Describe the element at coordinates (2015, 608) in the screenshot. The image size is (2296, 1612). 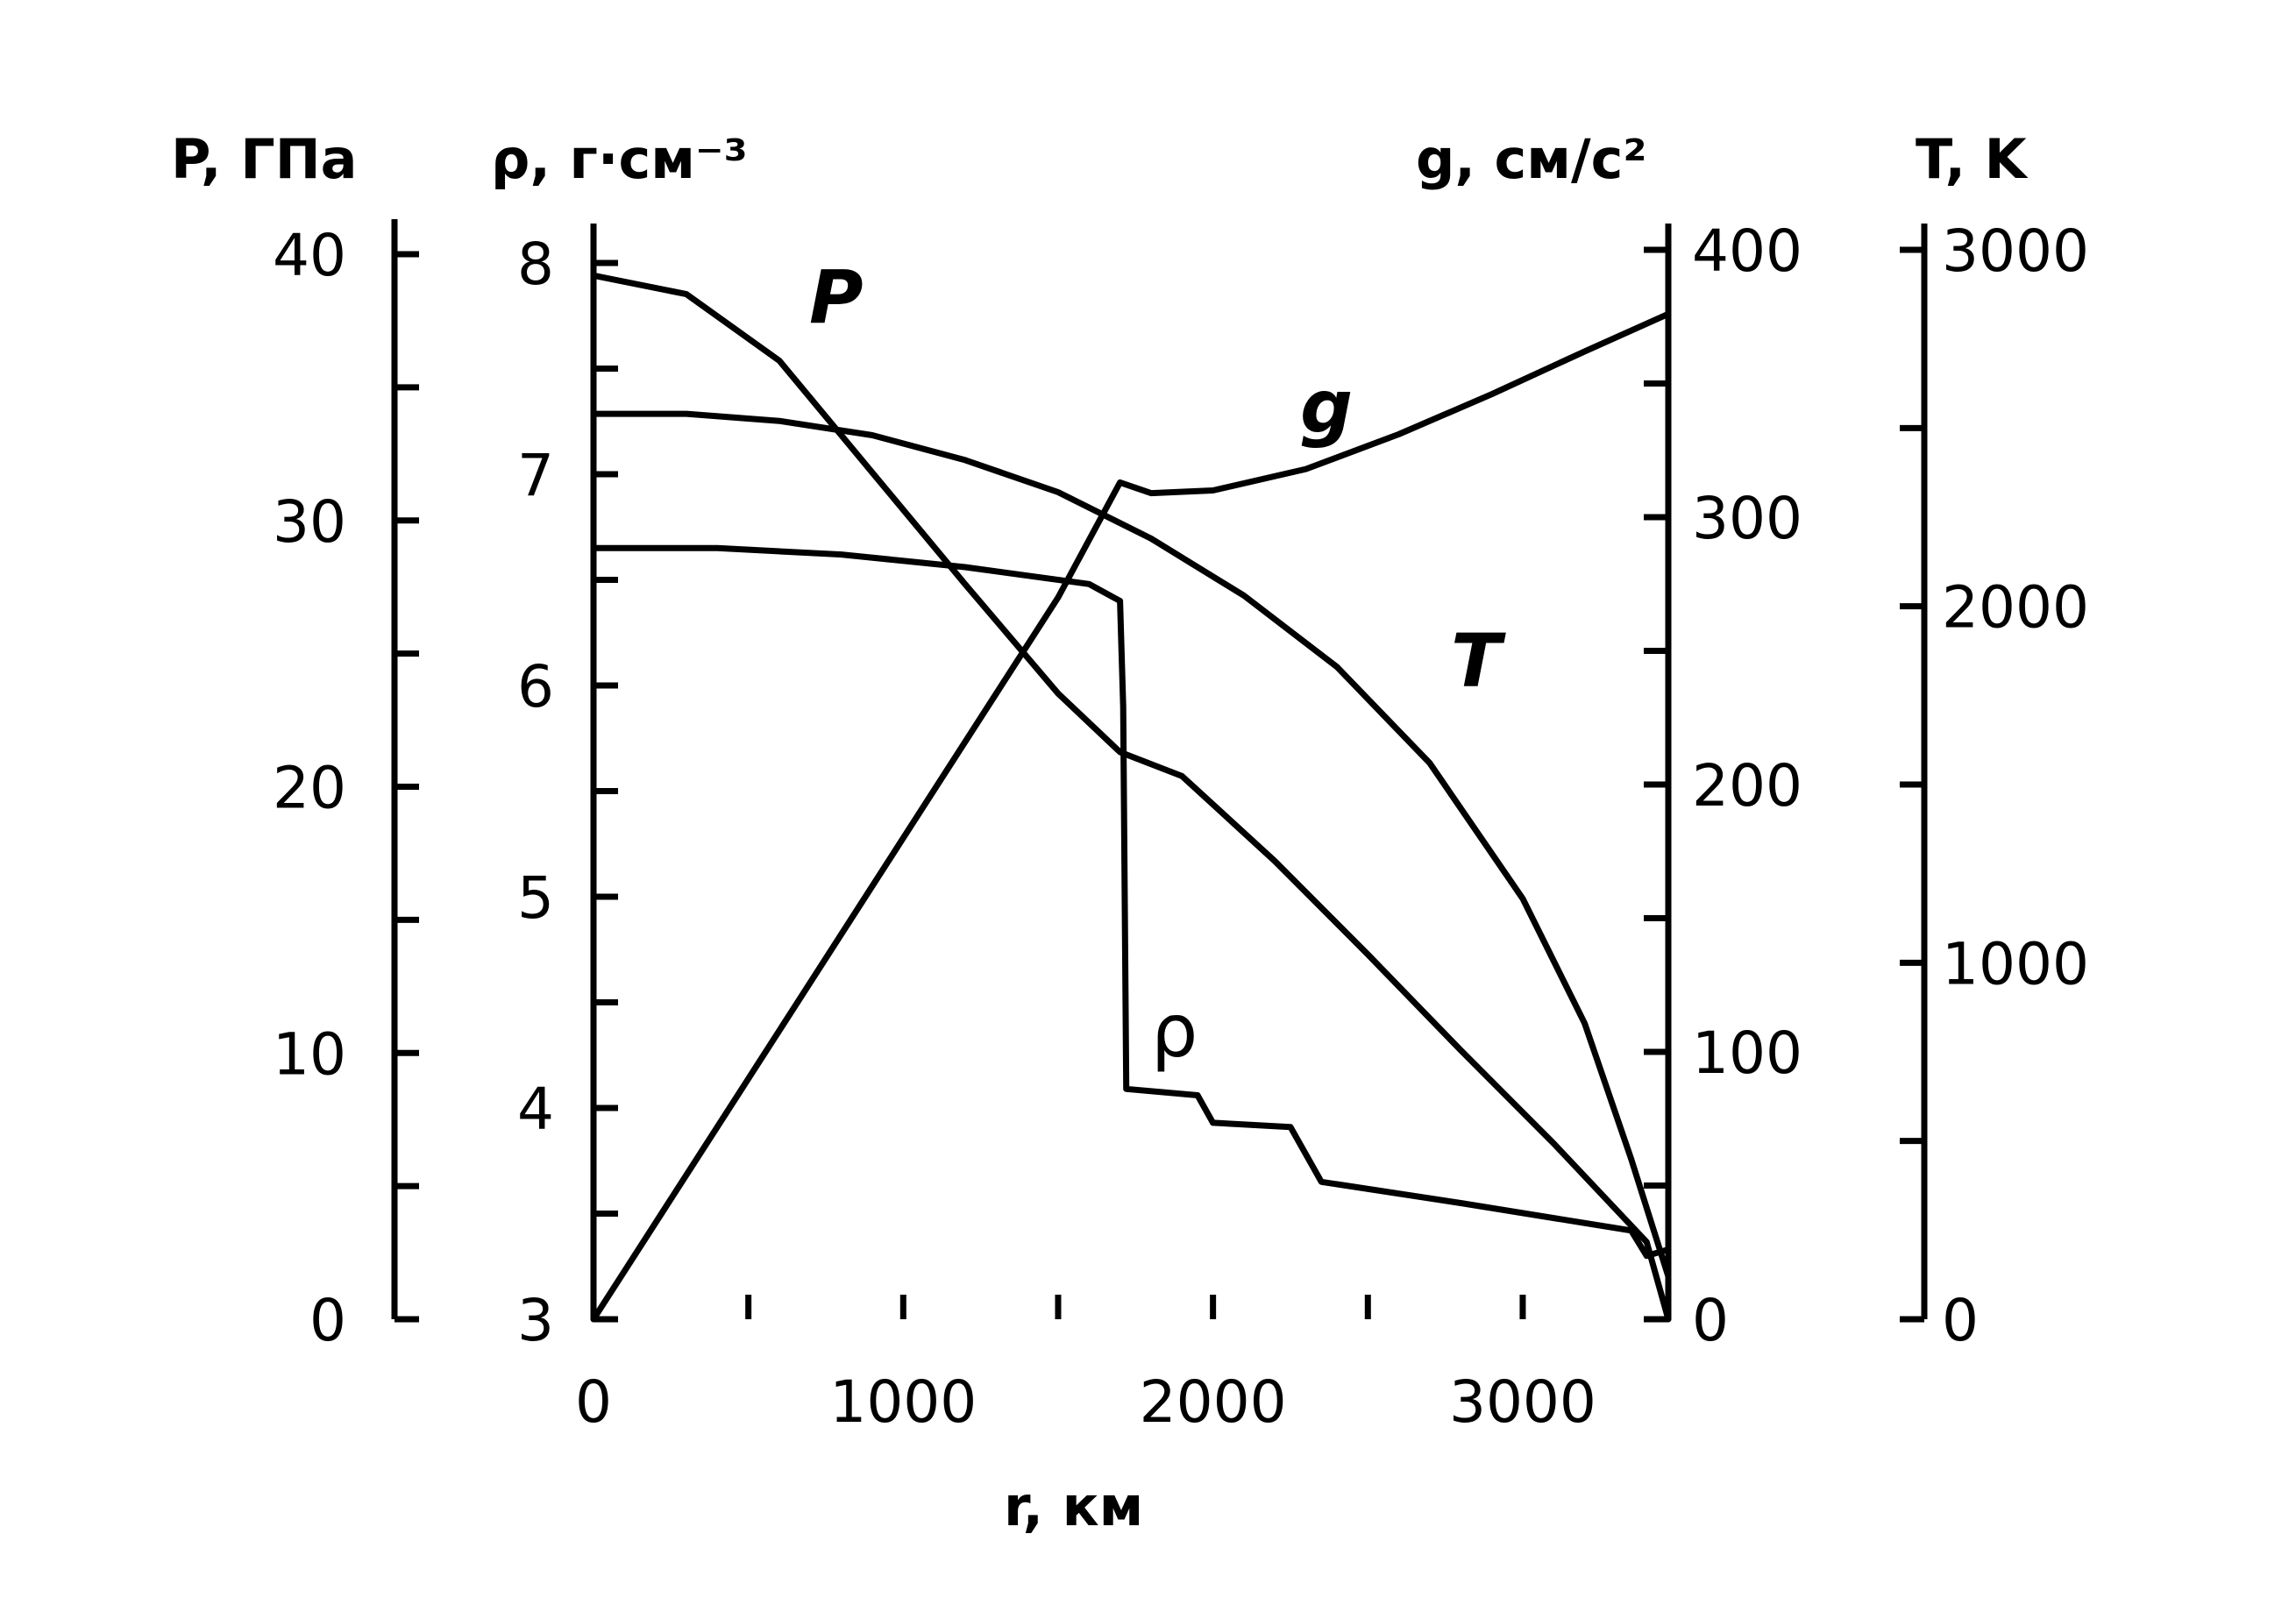
I see `tick-label-t: 2000` at that location.